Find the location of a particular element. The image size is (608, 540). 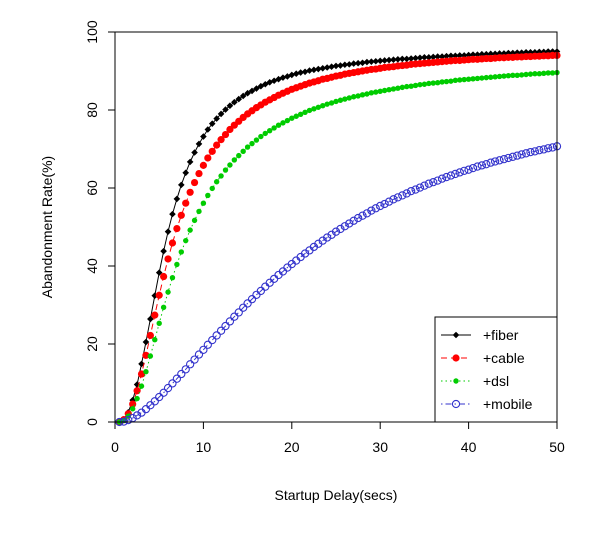

y-tick-label: 40 is located at coordinates (92, 266).